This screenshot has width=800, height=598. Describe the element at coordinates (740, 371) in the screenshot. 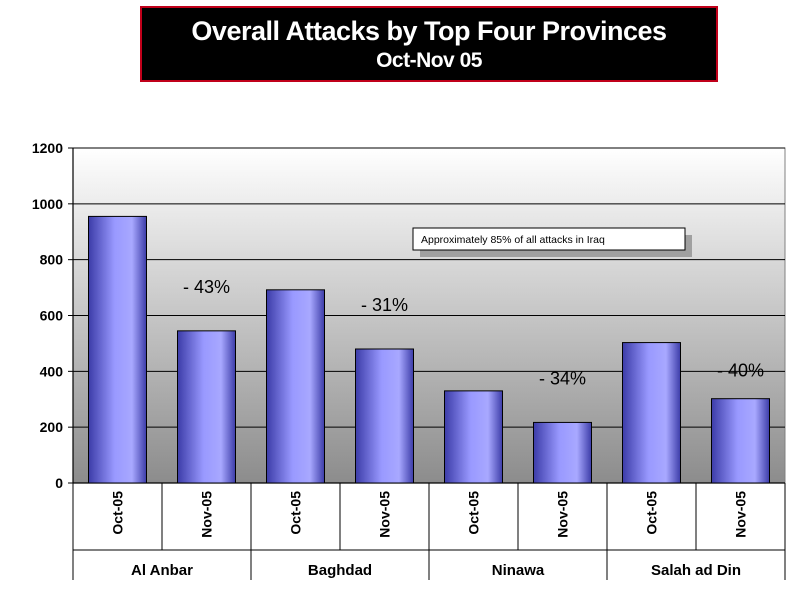

I see `change-label: - 40%` at that location.